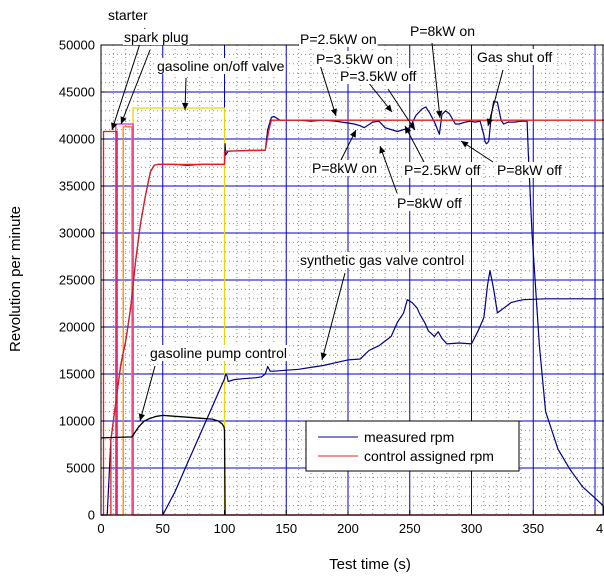  I want to click on annotation-label: Gas shut off, so click(514, 57).